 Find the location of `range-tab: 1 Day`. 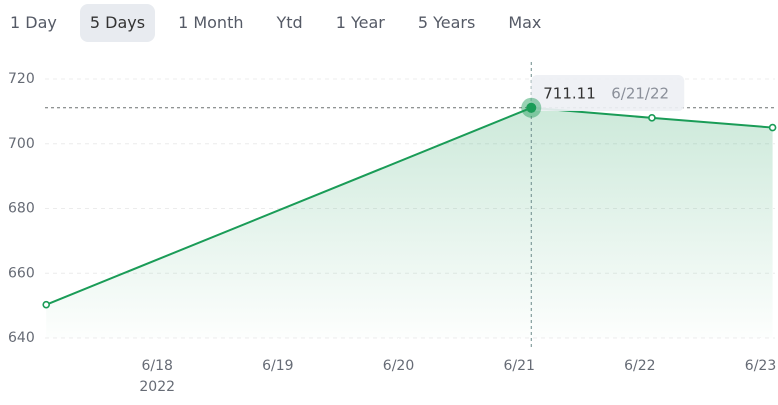

range-tab: 1 Day is located at coordinates (33, 22).